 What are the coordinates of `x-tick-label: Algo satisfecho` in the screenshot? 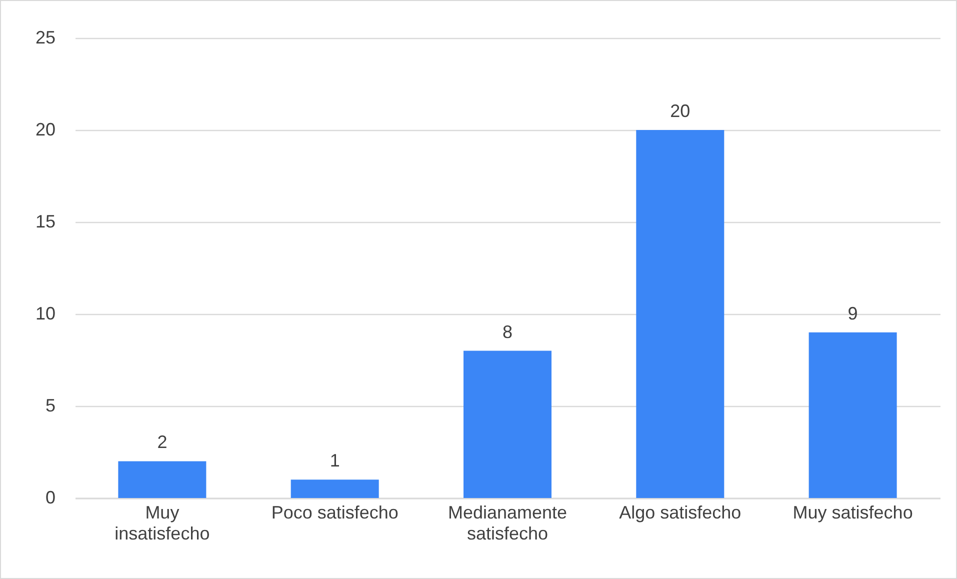 It's located at (680, 512).